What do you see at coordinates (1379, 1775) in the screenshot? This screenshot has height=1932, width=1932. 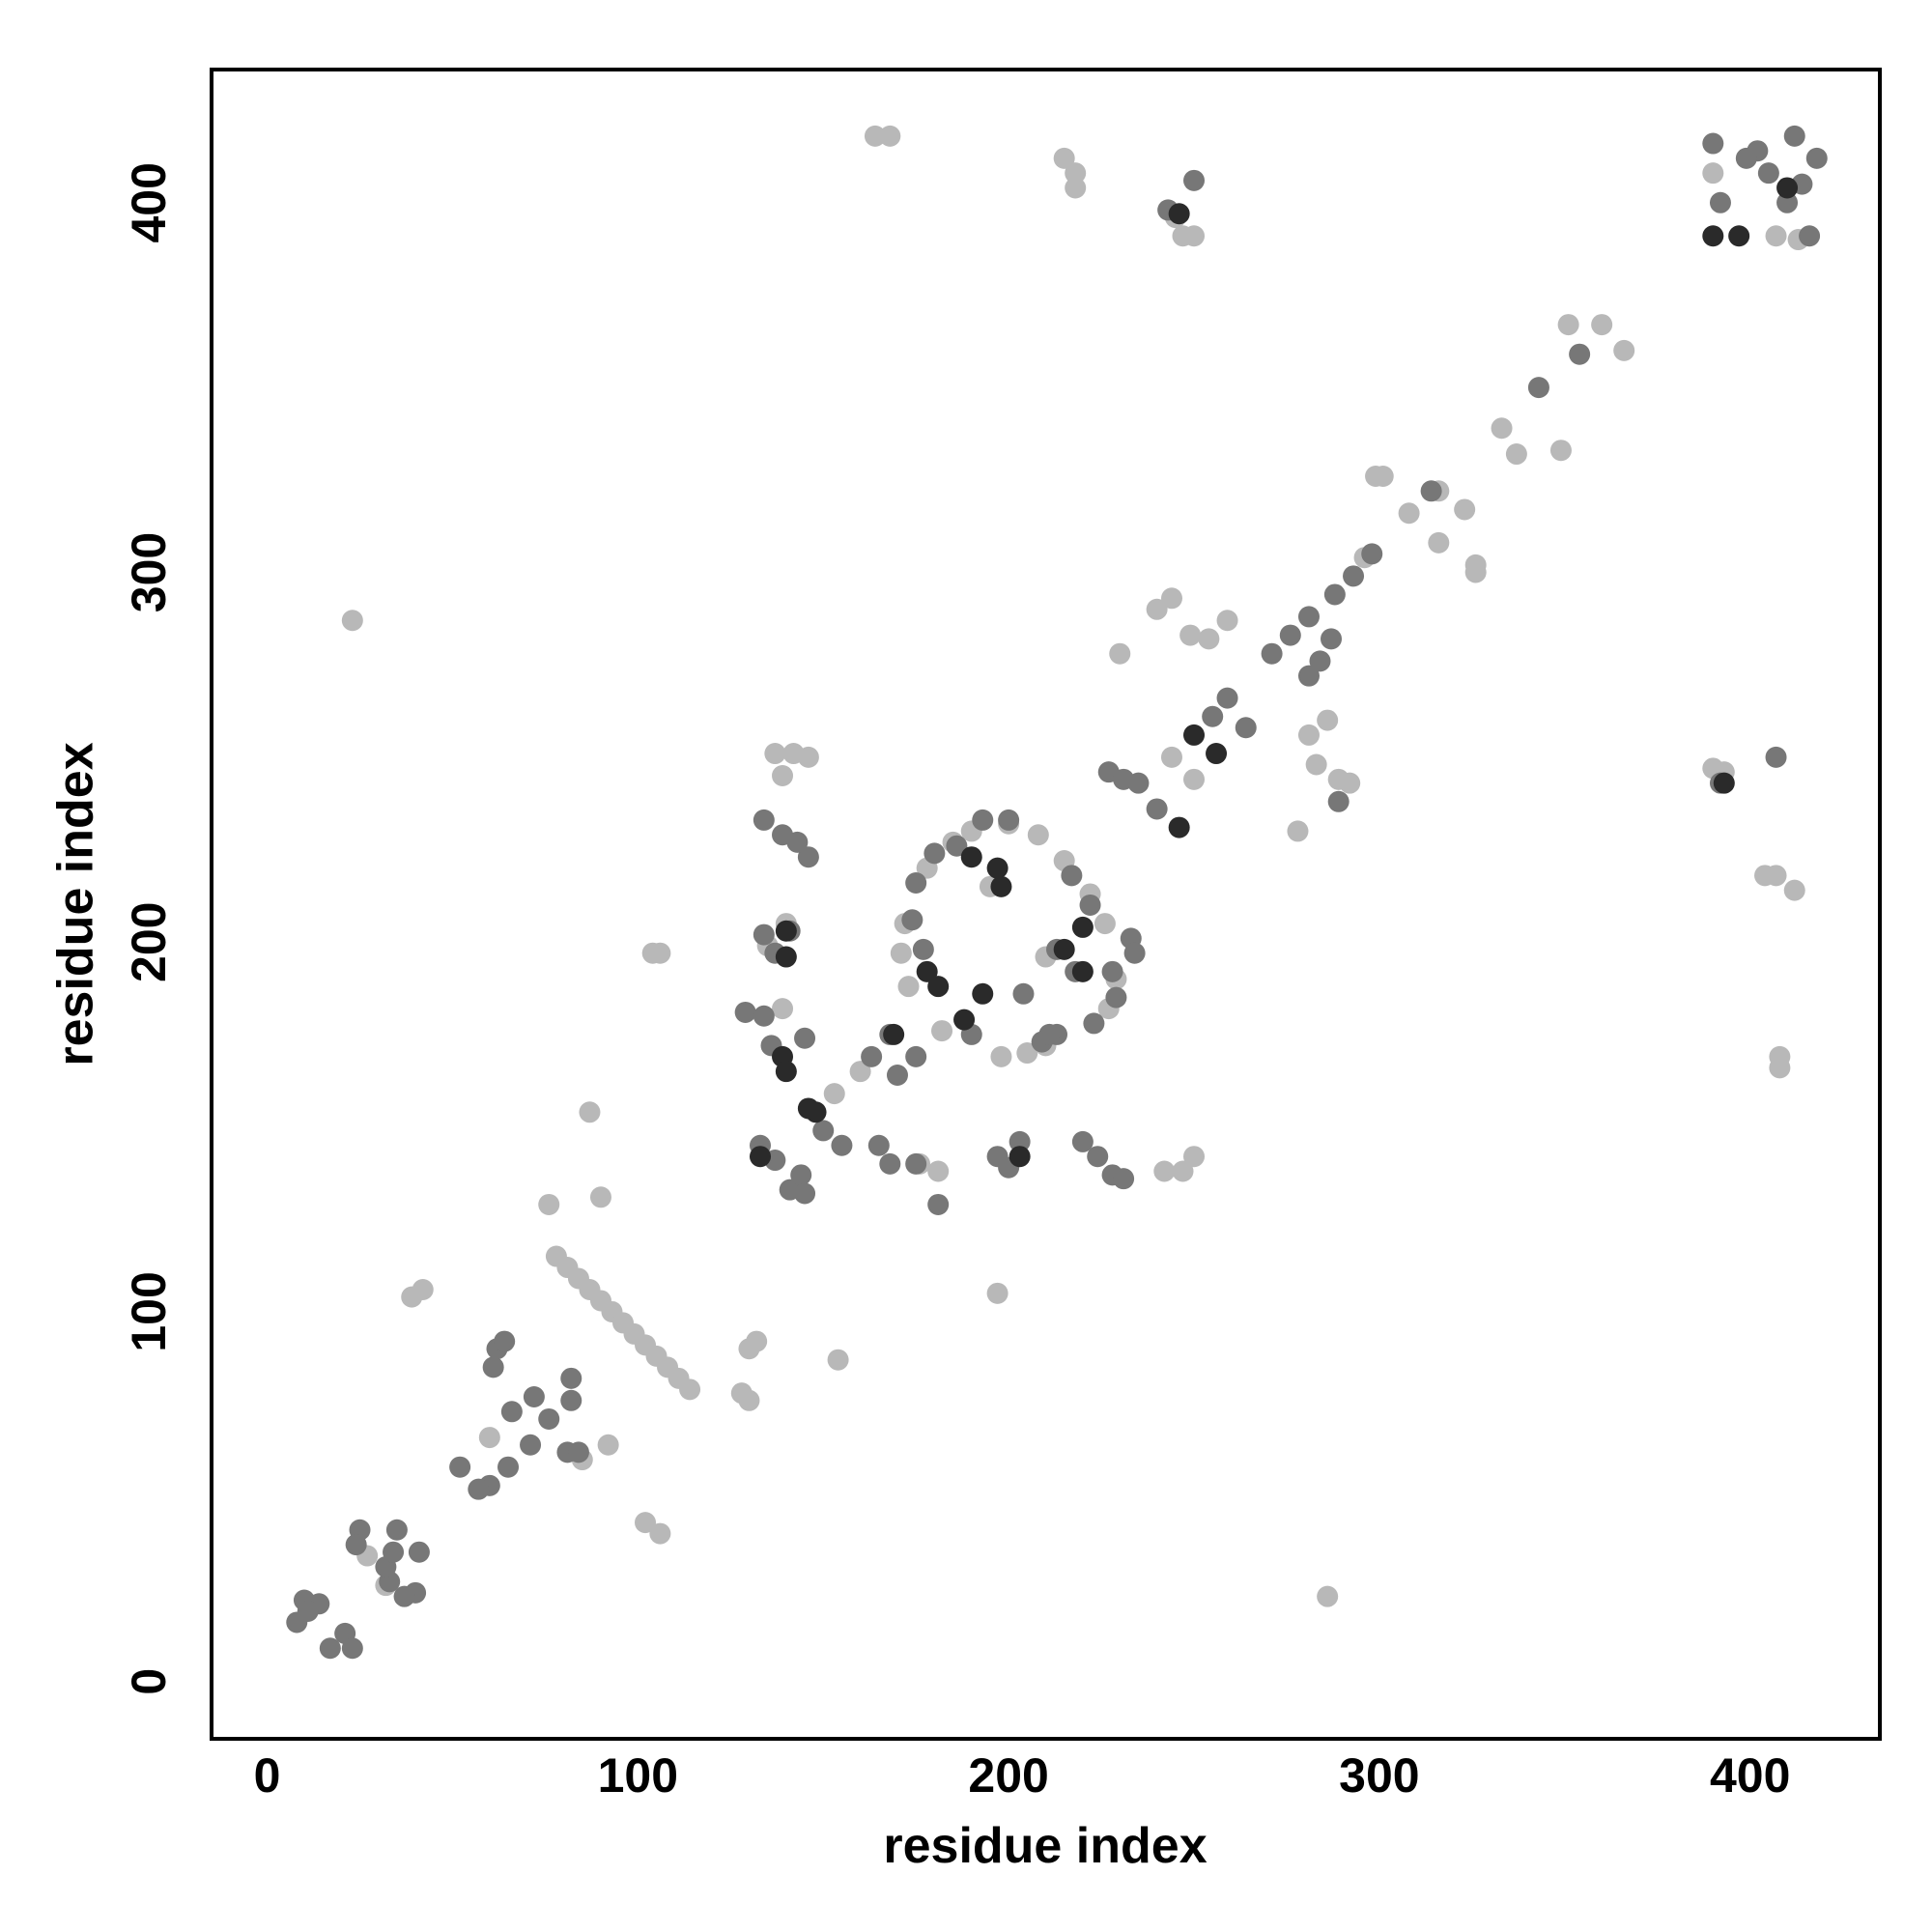 I see `x-tick-label: 300` at bounding box center [1379, 1775].